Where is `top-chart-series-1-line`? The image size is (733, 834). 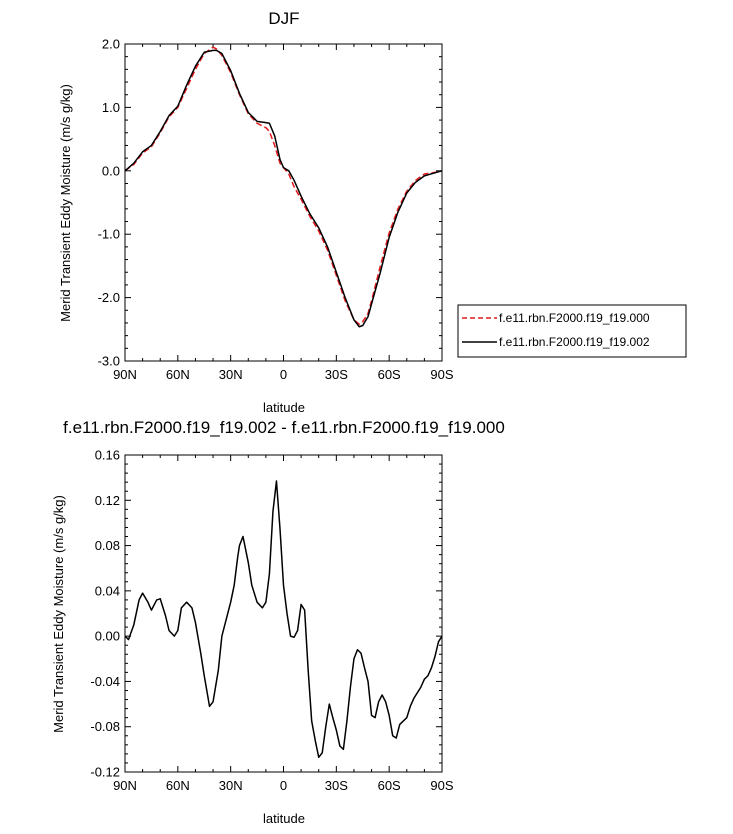 top-chart-series-1-line is located at coordinates (283, 188).